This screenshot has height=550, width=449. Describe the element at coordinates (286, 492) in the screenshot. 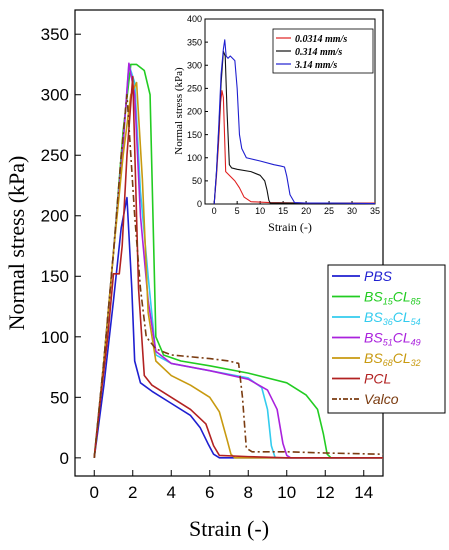

I see `main-x-tick-label: 10` at that location.